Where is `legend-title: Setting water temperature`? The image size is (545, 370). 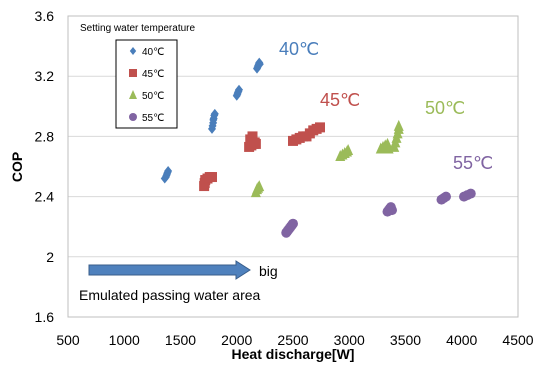
legend-title: Setting water temperature is located at coordinates (137, 28).